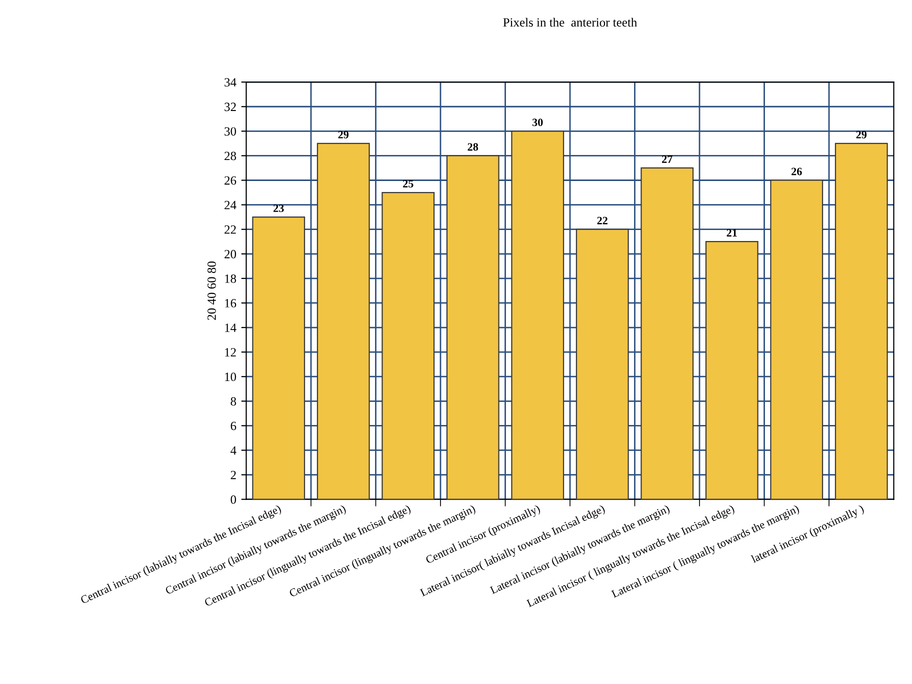 This screenshot has width=912, height=684. Describe the element at coordinates (233, 450) in the screenshot. I see `y-tick-label: 4` at that location.